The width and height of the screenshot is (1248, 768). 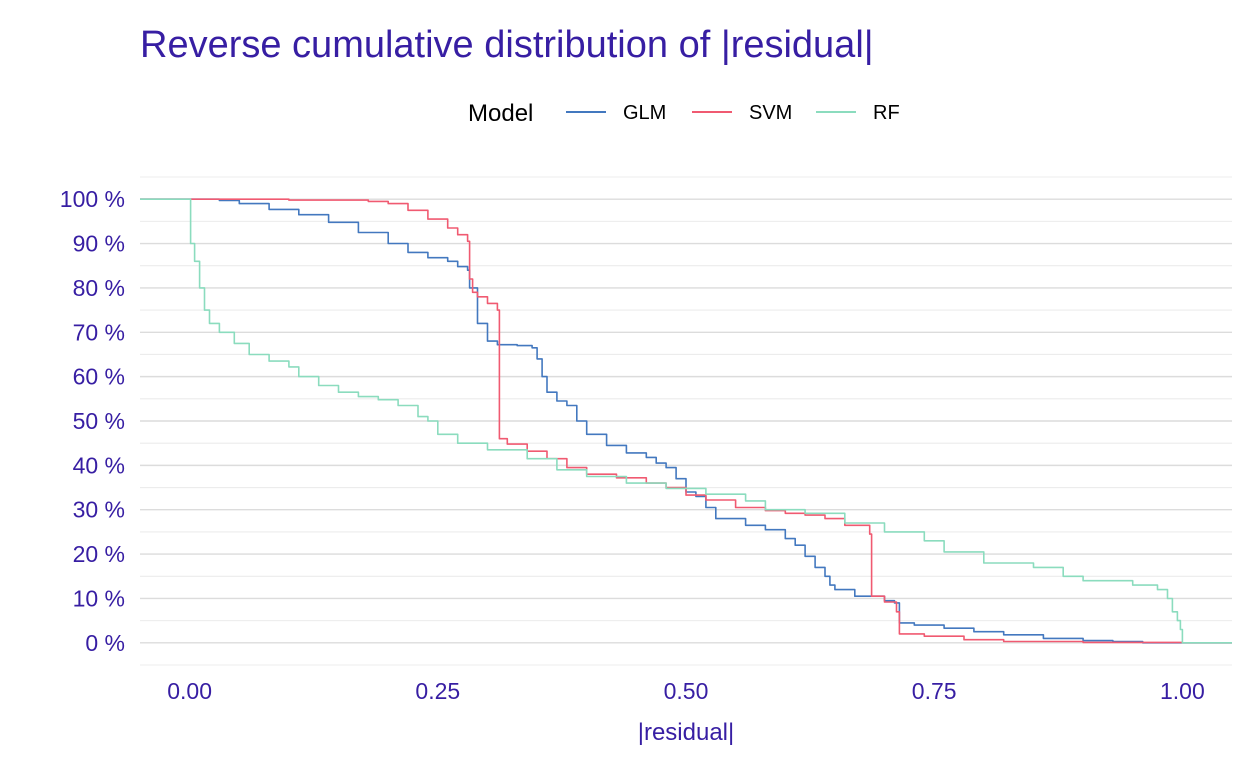 I want to click on y-tick-label: 100 %, so click(x=92, y=199).